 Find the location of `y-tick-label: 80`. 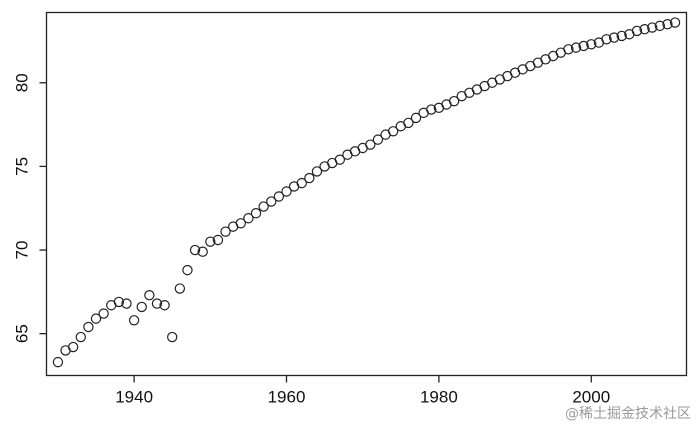

y-tick-label: 80 is located at coordinates (22, 82).